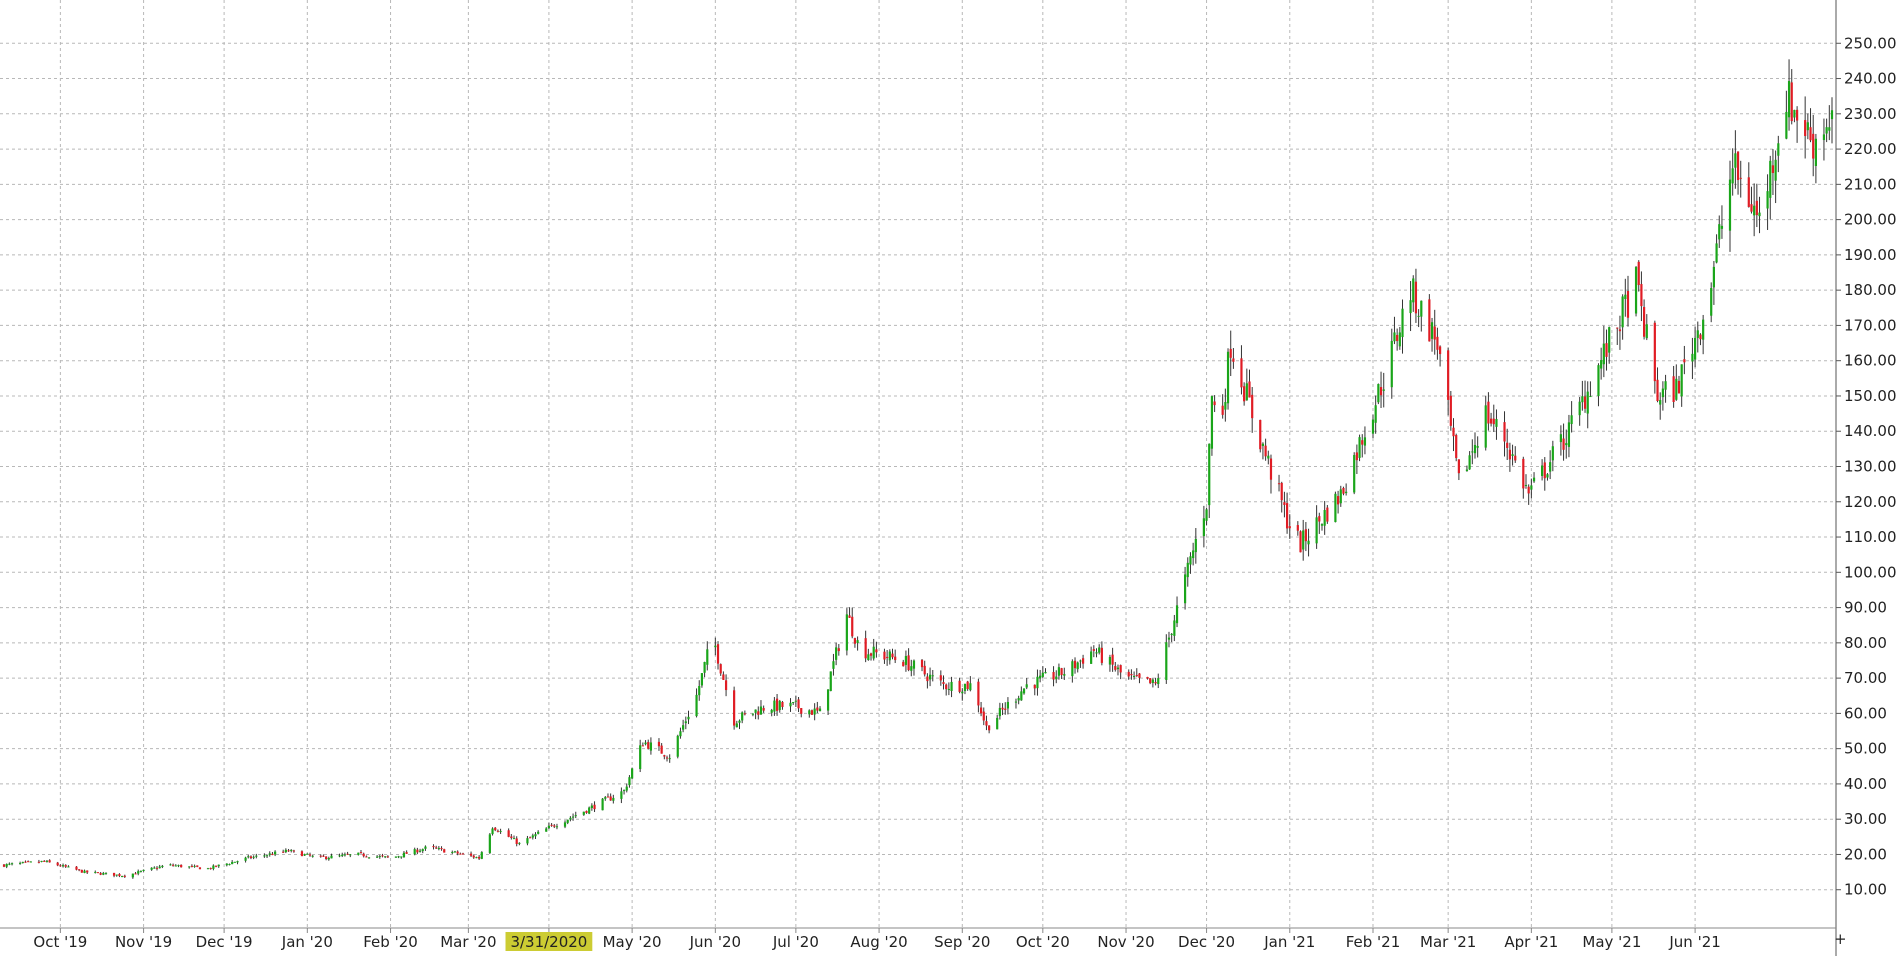  What do you see at coordinates (1865, 713) in the screenshot?
I see `y-tick-label: 60.00` at bounding box center [1865, 713].